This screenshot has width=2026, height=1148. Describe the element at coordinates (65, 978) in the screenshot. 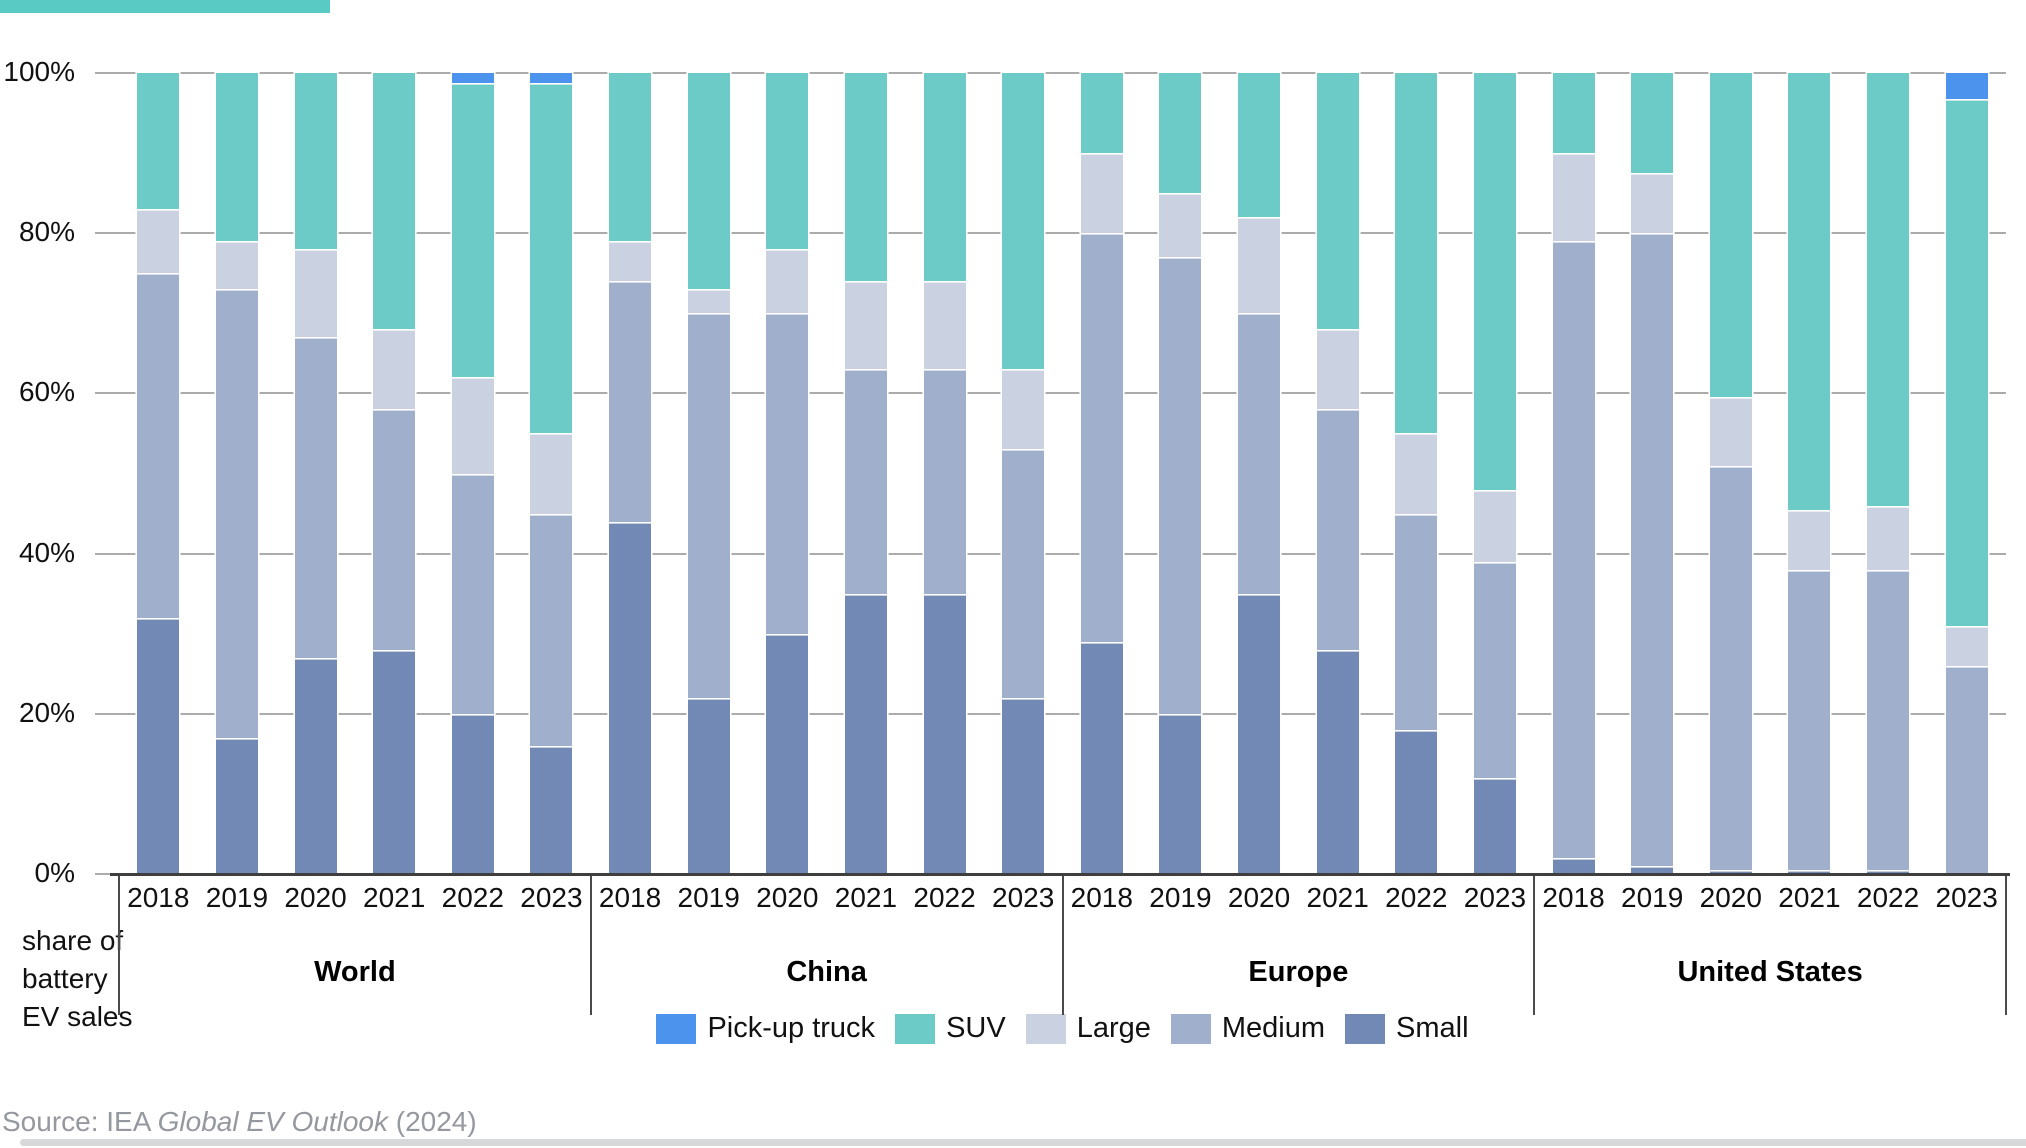

I see `y-axis-title-line: battery` at that location.